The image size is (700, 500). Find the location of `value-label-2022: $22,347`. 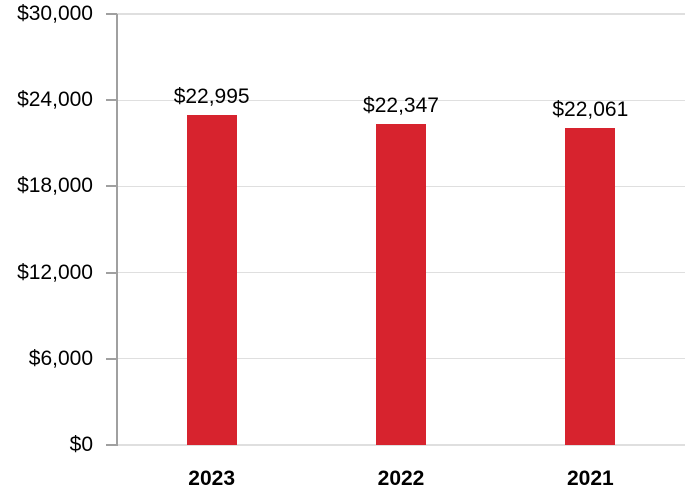

value-label-2022: $22,347 is located at coordinates (401, 105).